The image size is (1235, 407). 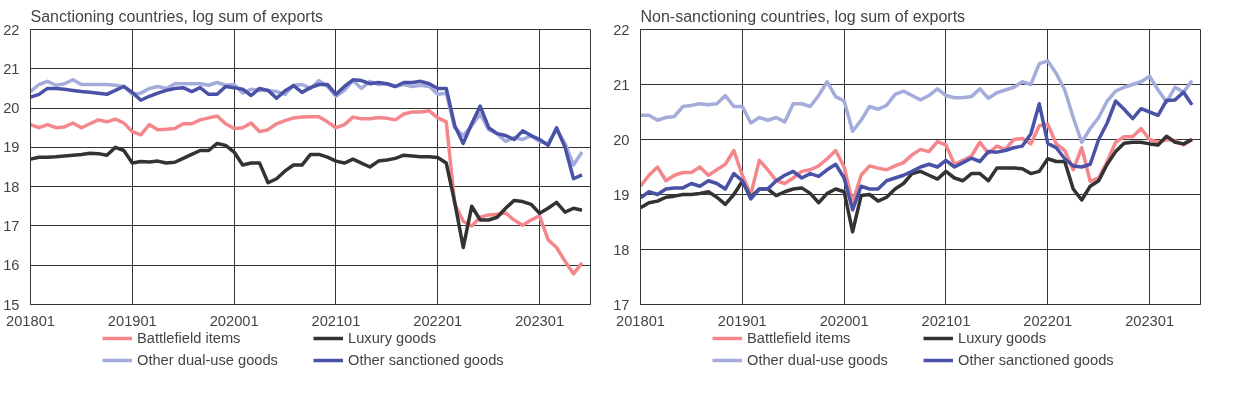 What do you see at coordinates (11, 304) in the screenshot?
I see `y-tick-label: 15` at bounding box center [11, 304].